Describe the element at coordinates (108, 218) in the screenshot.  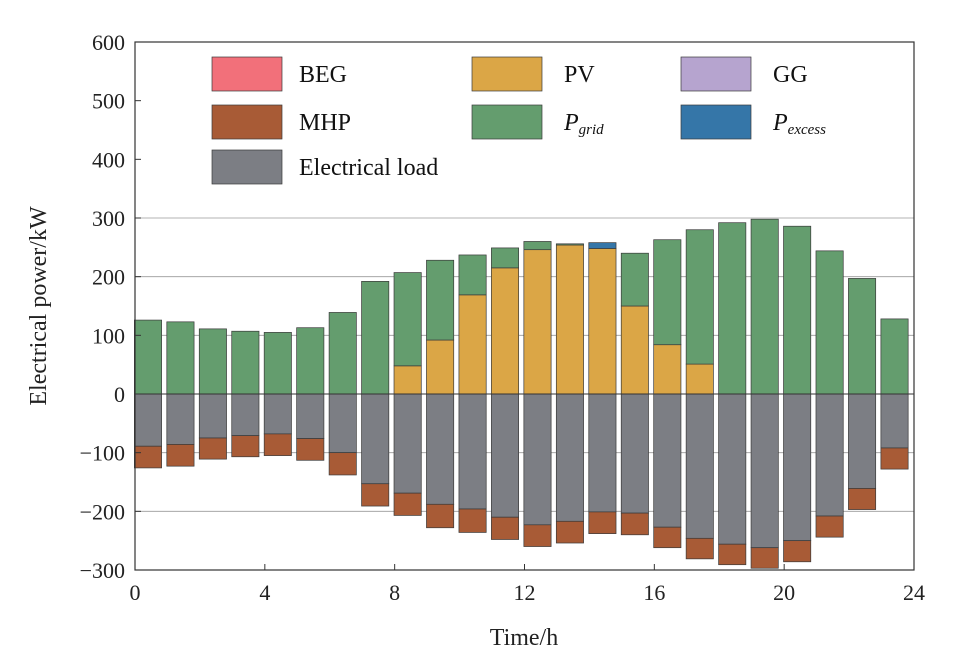
I see `y-tick-label: 300` at that location.